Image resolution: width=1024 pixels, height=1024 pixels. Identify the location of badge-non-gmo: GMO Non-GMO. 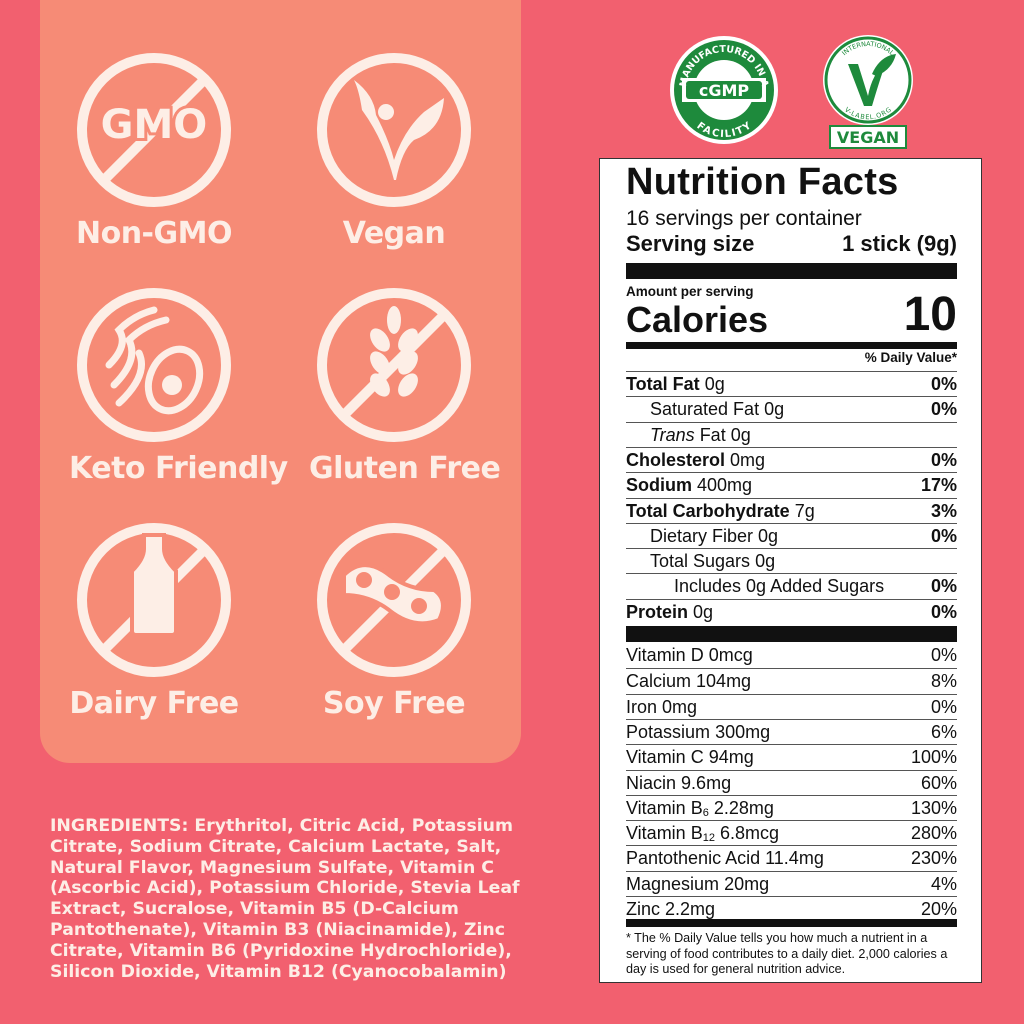
(154, 150).